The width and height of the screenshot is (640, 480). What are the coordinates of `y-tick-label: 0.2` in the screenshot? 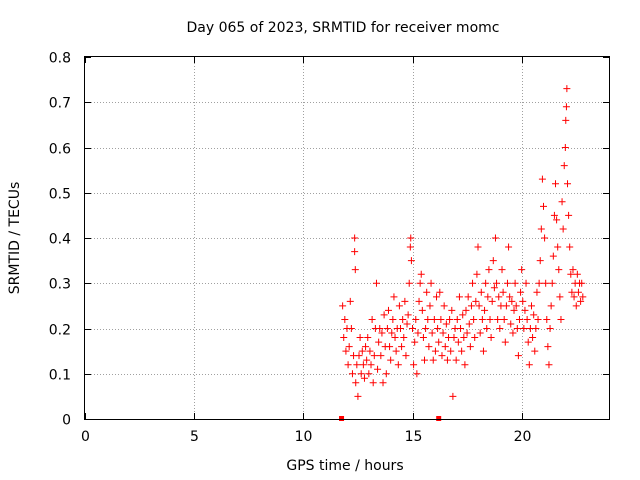 It's located at (60, 331).